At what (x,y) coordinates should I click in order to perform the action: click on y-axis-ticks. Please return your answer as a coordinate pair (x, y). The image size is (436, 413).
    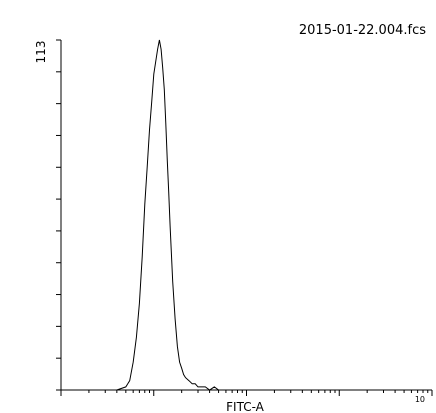
    Looking at the image, I should click on (58, 215).